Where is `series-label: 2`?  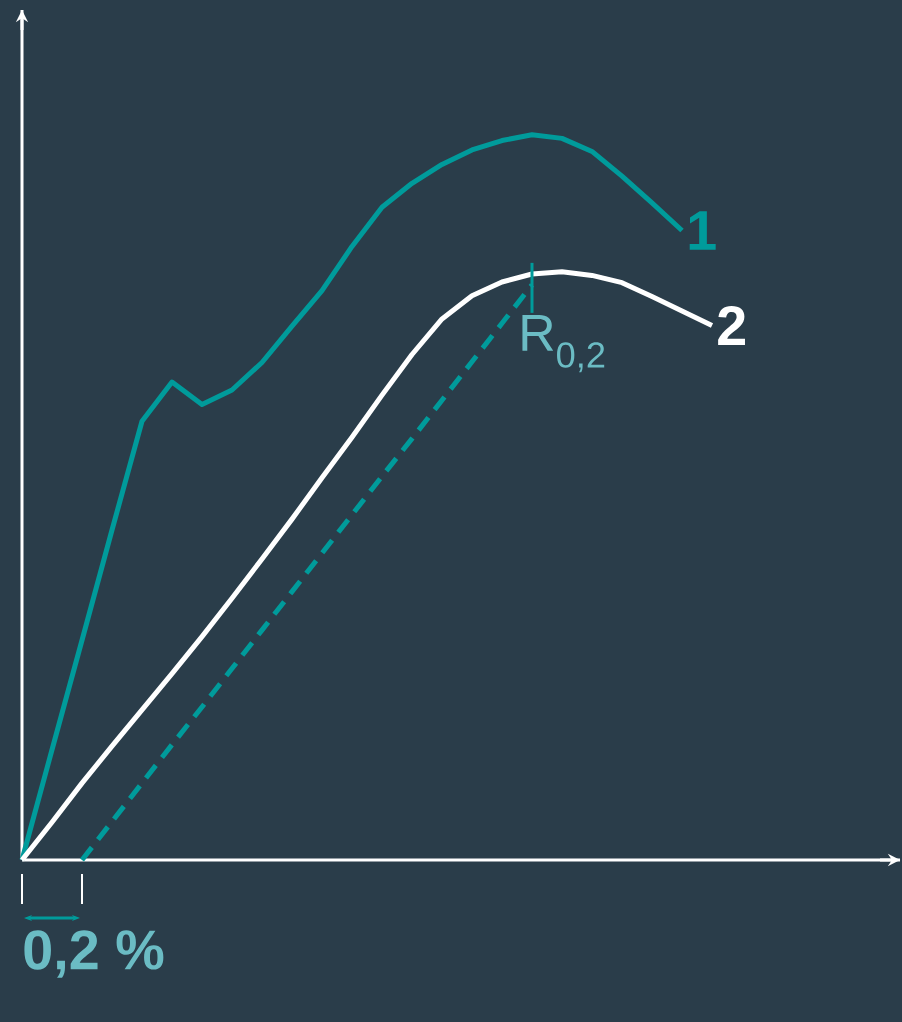 series-label: 2 is located at coordinates (731, 325).